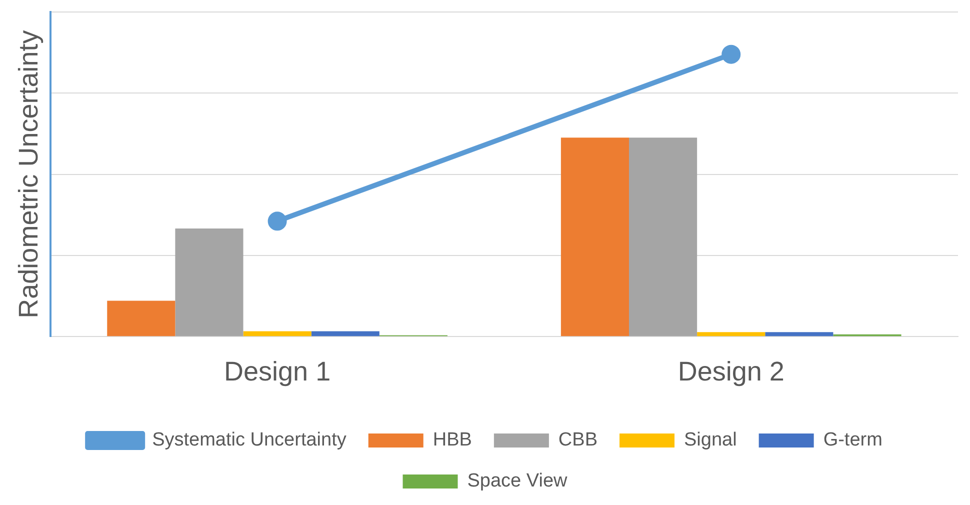  I want to click on legend-label: Signal, so click(710, 440).